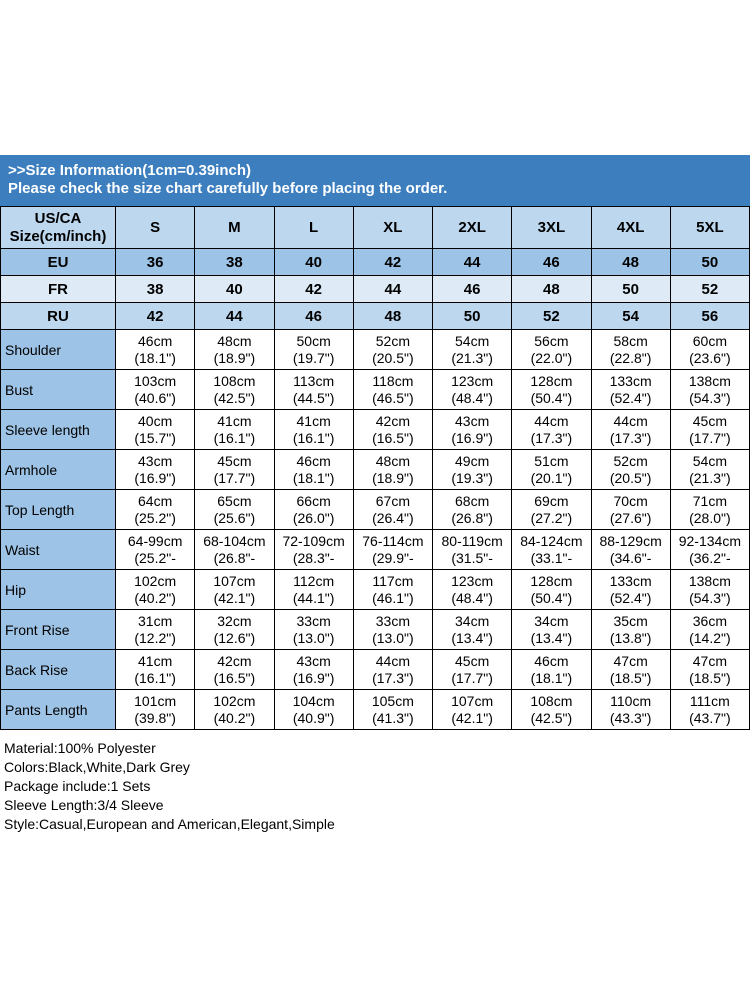 The height and width of the screenshot is (1000, 750). Describe the element at coordinates (129, 170) in the screenshot. I see `banner-title: >>Size Information(1cm=0.39inch)` at that location.